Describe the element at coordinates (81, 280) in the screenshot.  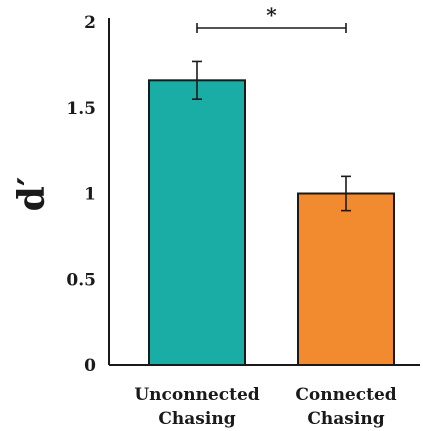
I see `y-tick-label: 0.5` at that location.